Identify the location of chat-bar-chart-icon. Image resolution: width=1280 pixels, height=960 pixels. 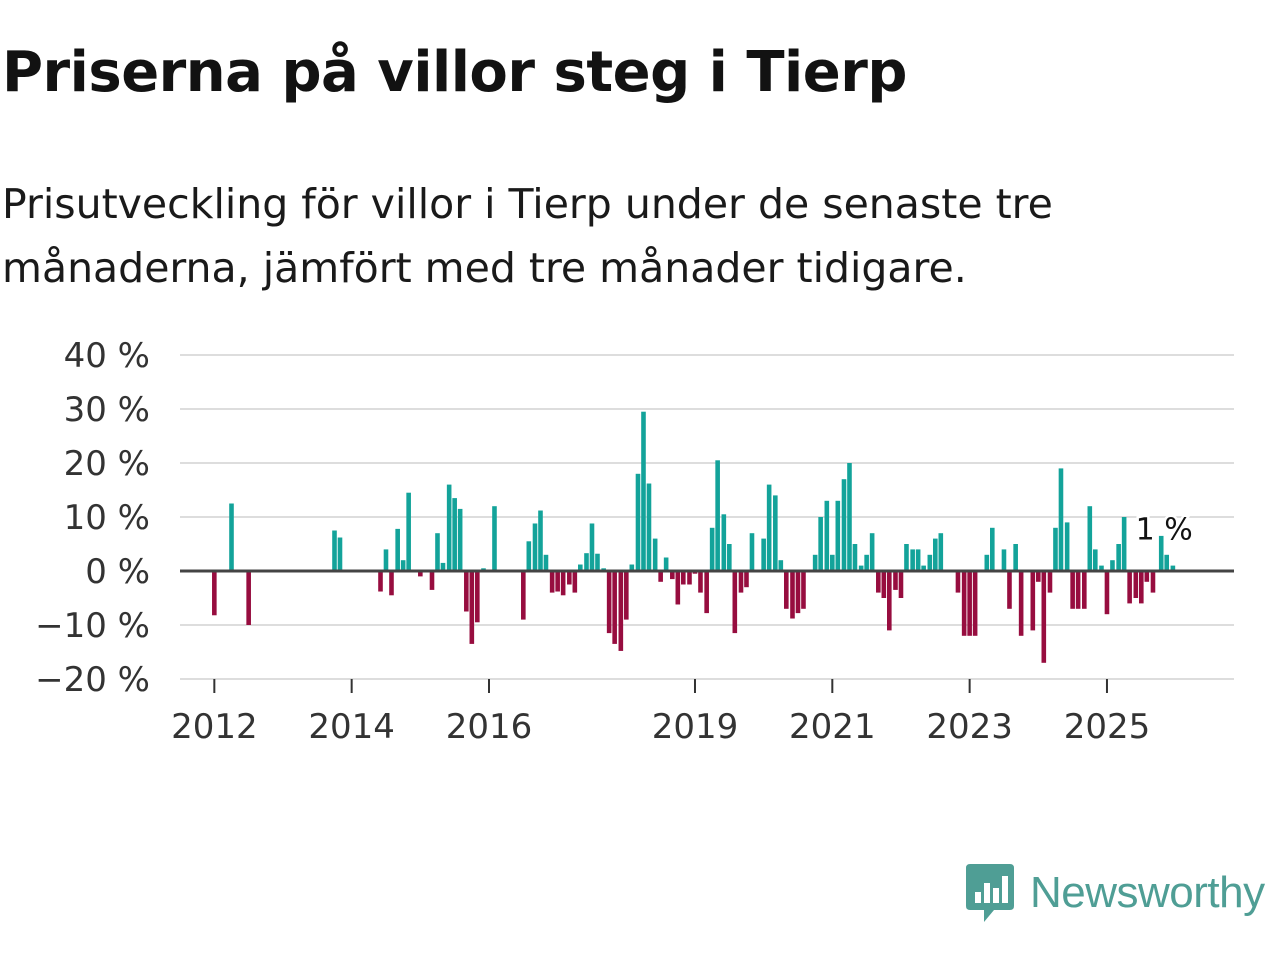
(990, 893).